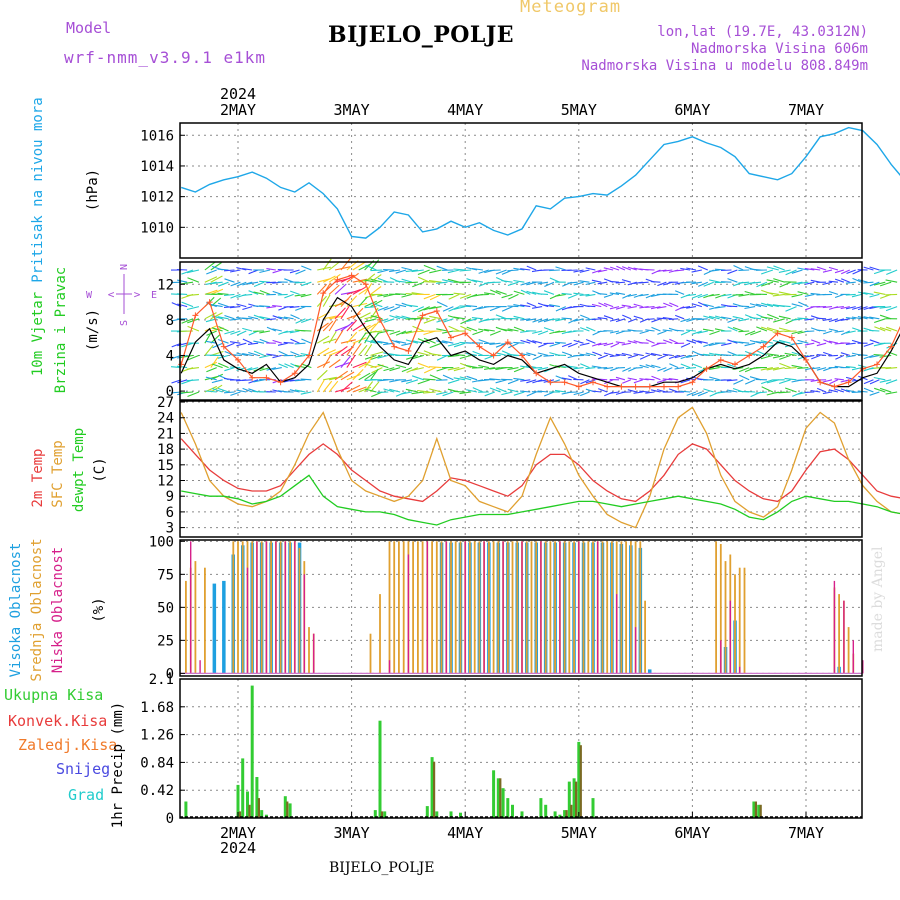  What do you see at coordinates (93, 190) in the screenshot?
I see `pressure-unit: (hPa)` at bounding box center [93, 190].